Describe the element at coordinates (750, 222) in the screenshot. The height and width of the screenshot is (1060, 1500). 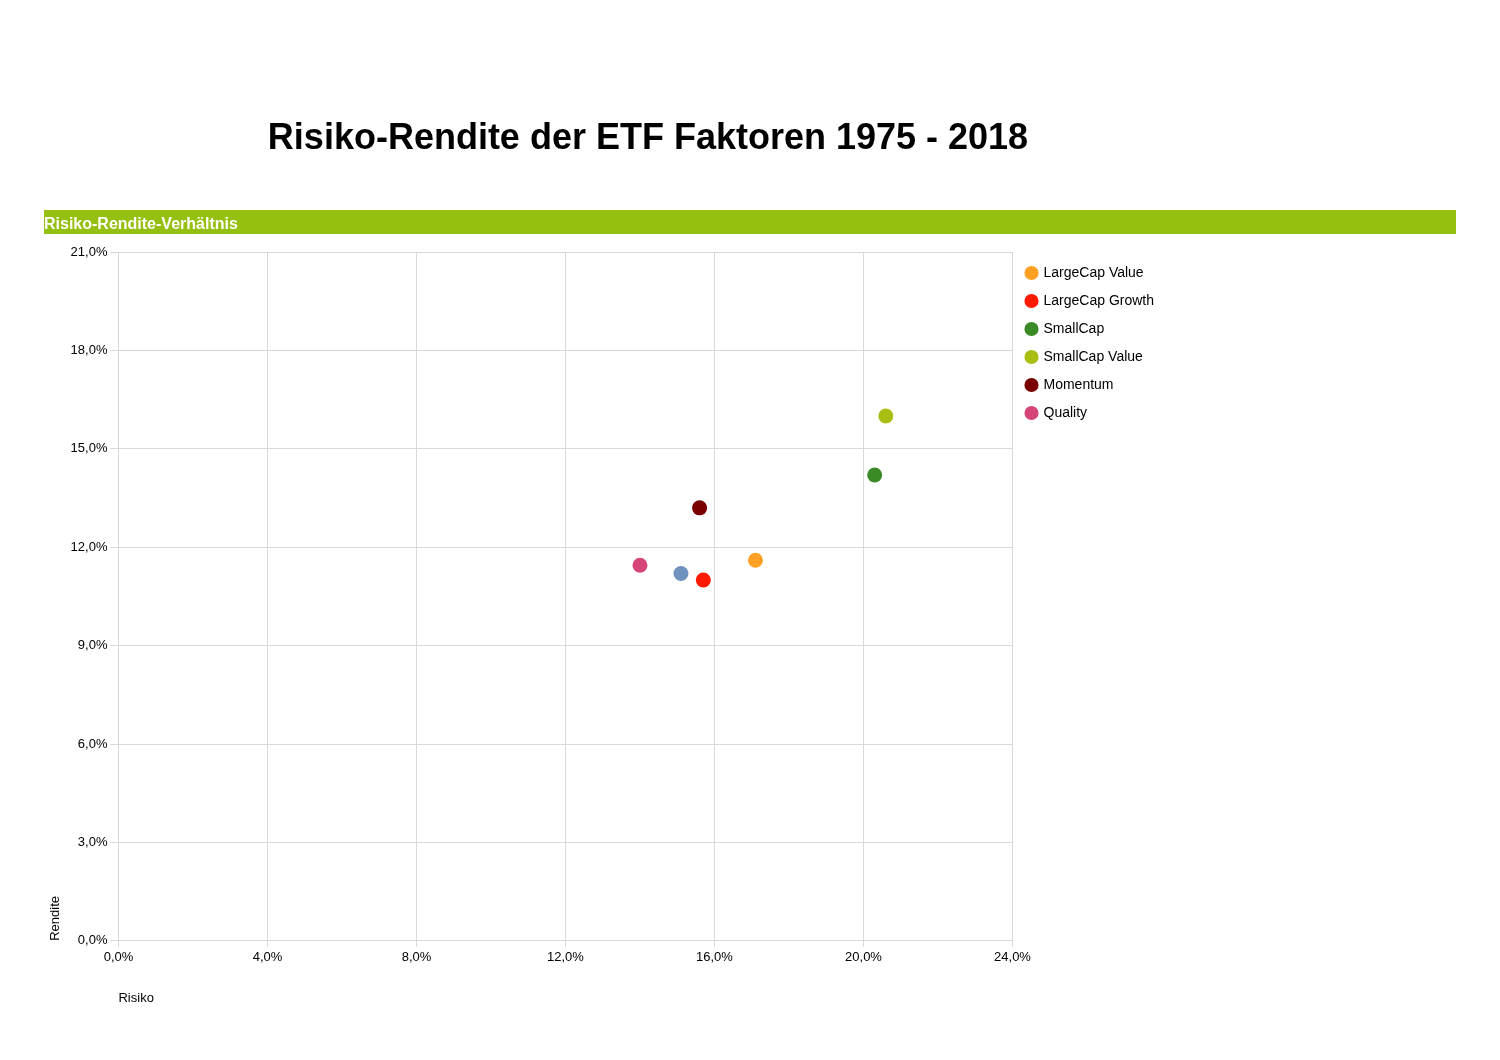
I see `chart-subtitle: Risiko-Rendite-Verhältnis` at that location.